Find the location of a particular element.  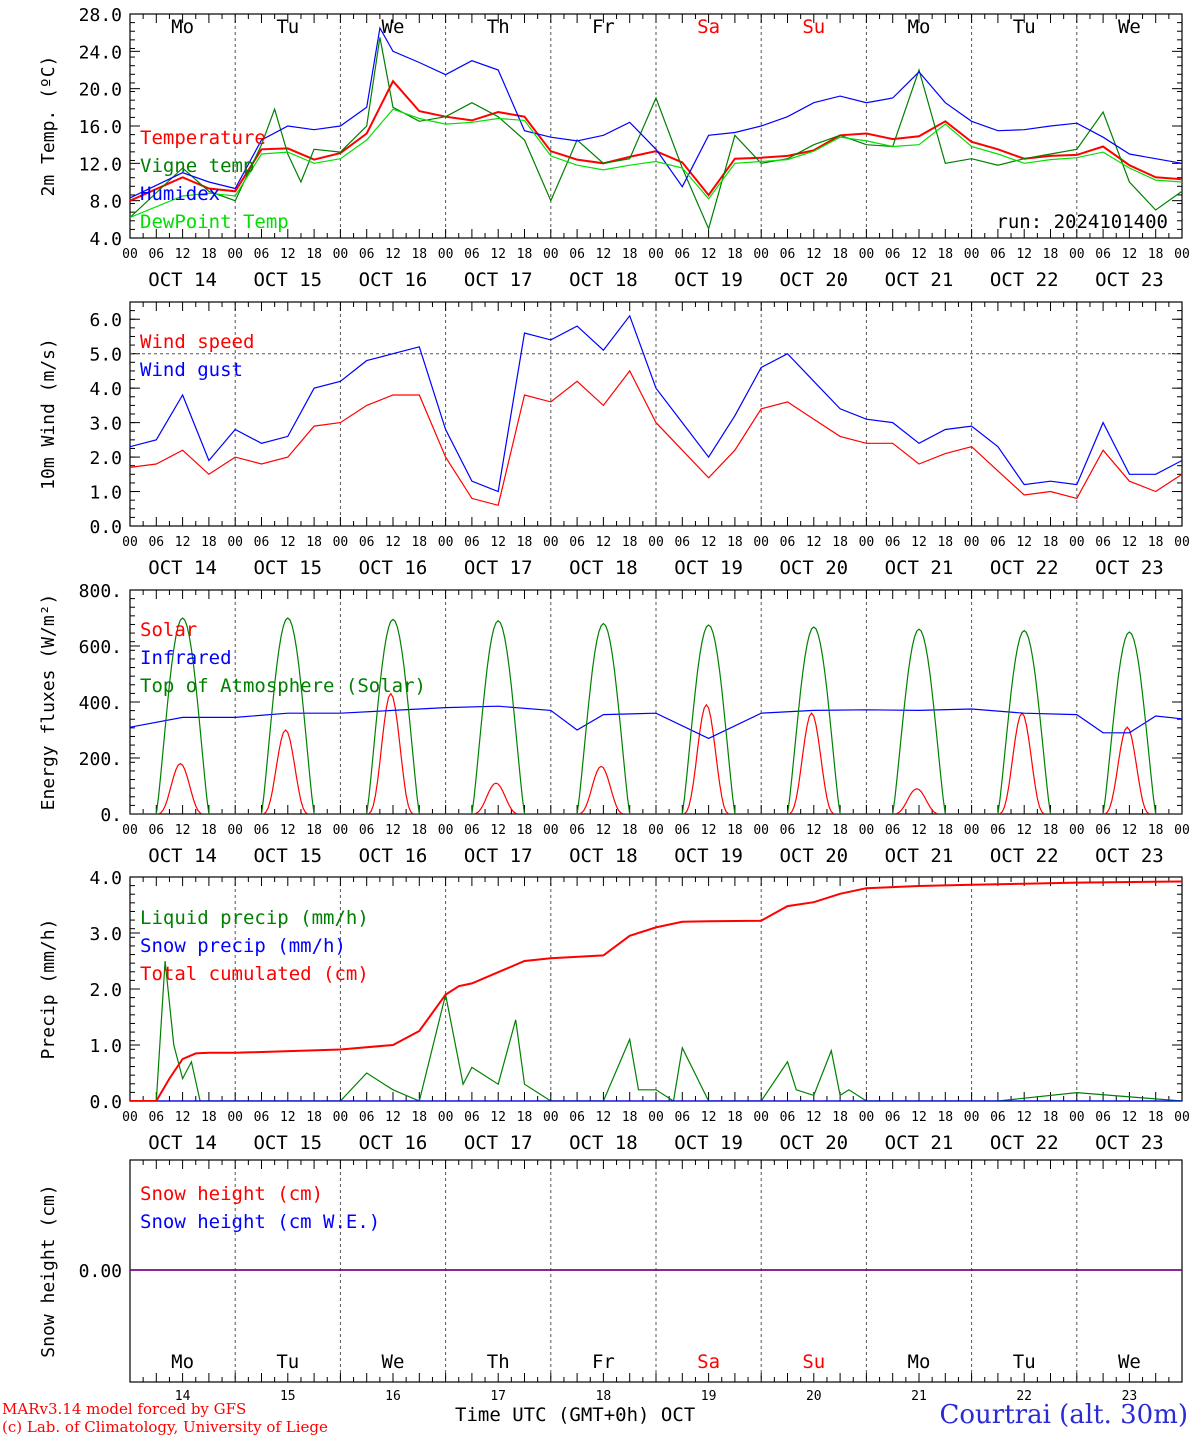

series-line-top-of-atmosphere-solar- is located at coordinates (656, 715).